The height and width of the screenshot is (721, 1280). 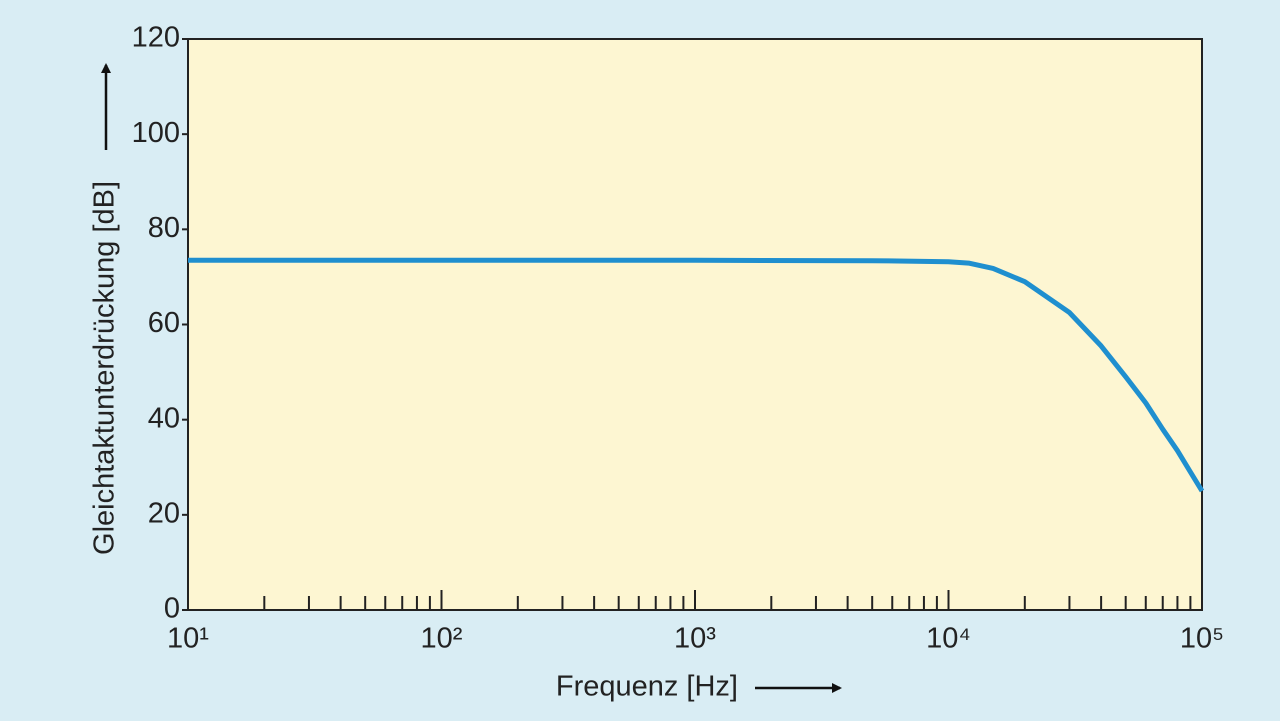 What do you see at coordinates (164, 513) in the screenshot?
I see `y-tick-label: 20` at bounding box center [164, 513].